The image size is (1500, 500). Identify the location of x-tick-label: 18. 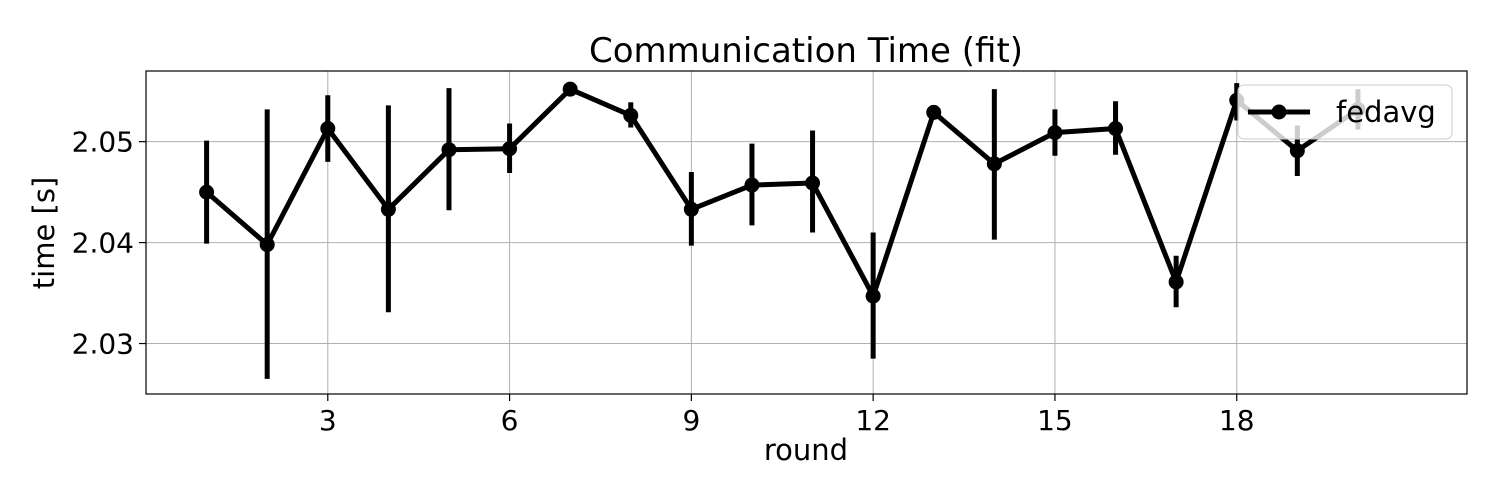
(1237, 420).